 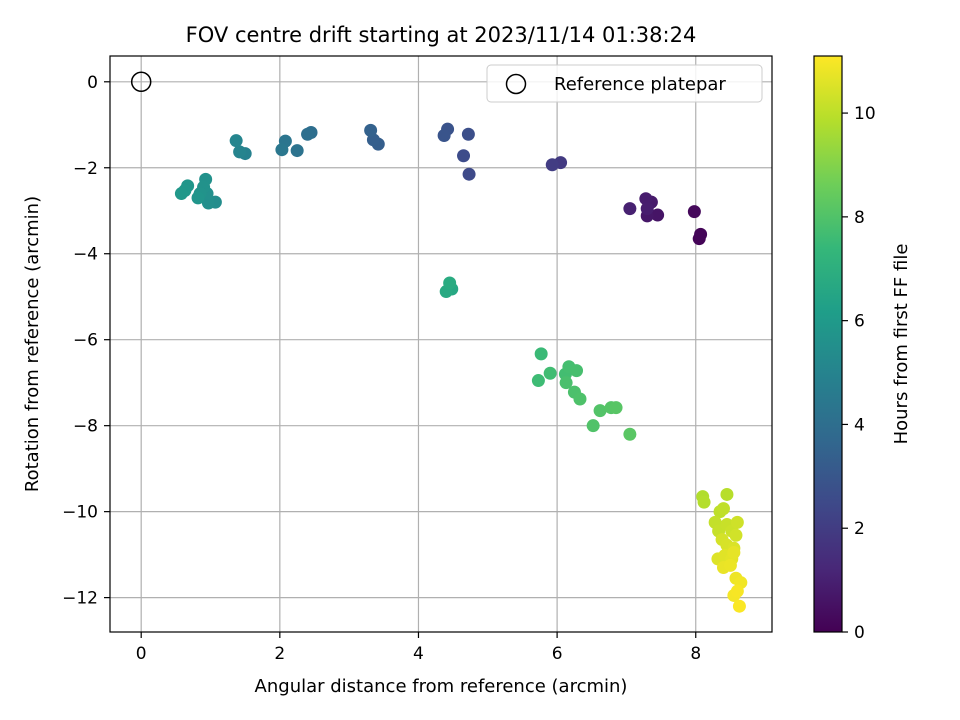 What do you see at coordinates (141, 82) in the screenshot?
I see `reference-platepar-marker` at bounding box center [141, 82].